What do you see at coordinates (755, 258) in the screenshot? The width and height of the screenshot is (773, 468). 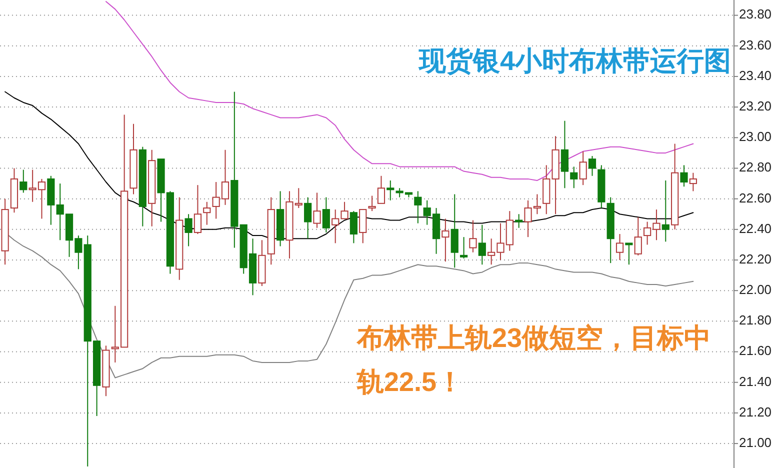 I see `y-tick-label: 22.20` at bounding box center [755, 258].